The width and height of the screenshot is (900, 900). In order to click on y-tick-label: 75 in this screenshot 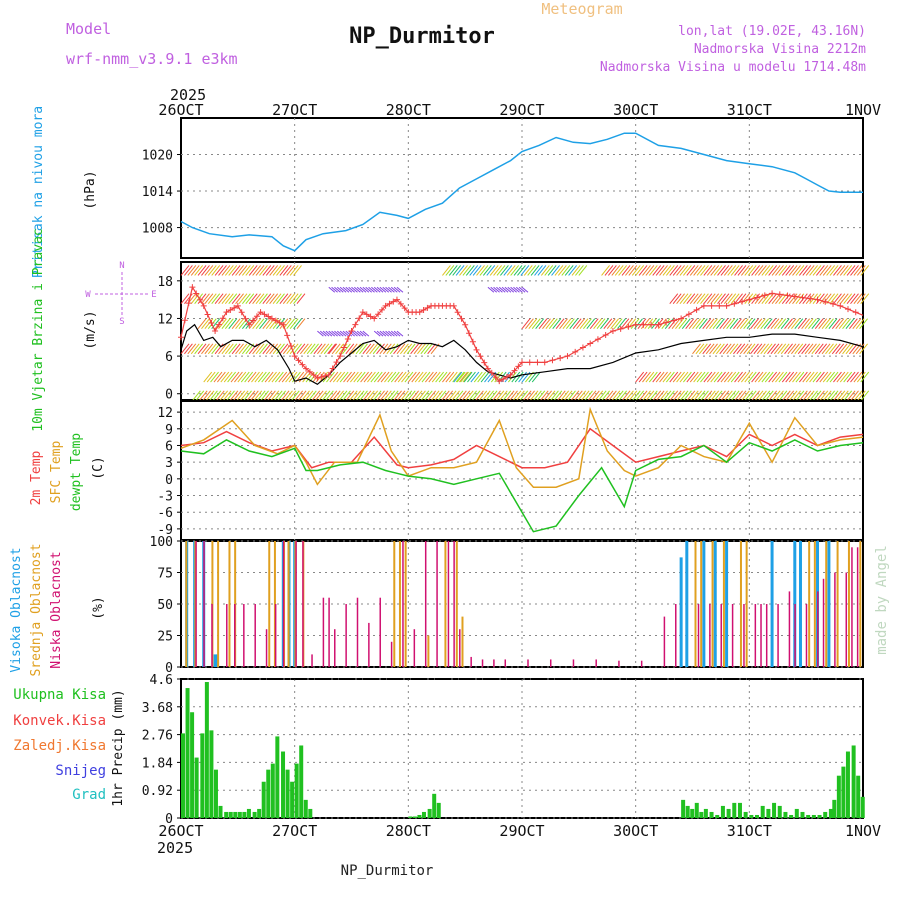, I will do `click(165, 574)`.